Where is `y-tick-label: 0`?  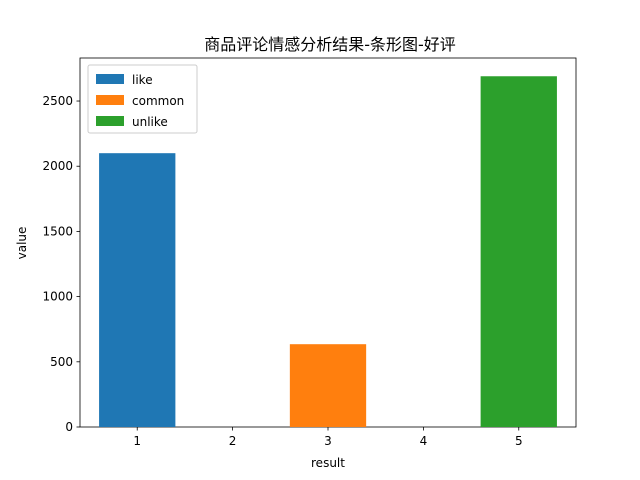 y-tick-label: 0 is located at coordinates (69, 427).